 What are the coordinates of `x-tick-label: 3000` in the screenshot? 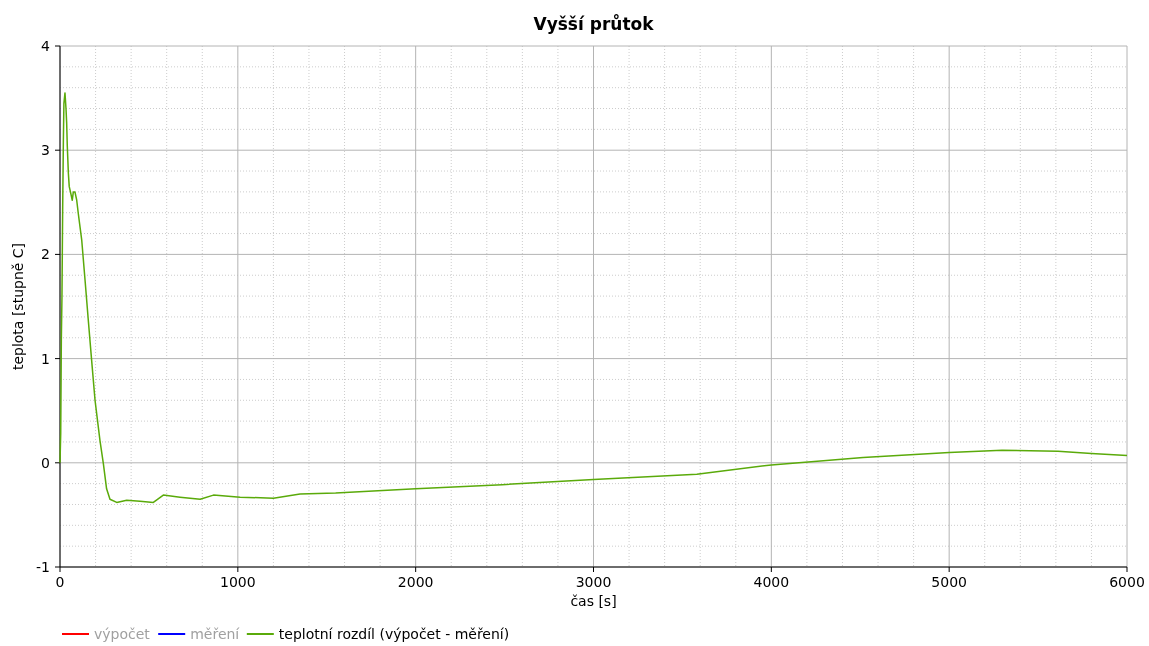 It's located at (593, 582).